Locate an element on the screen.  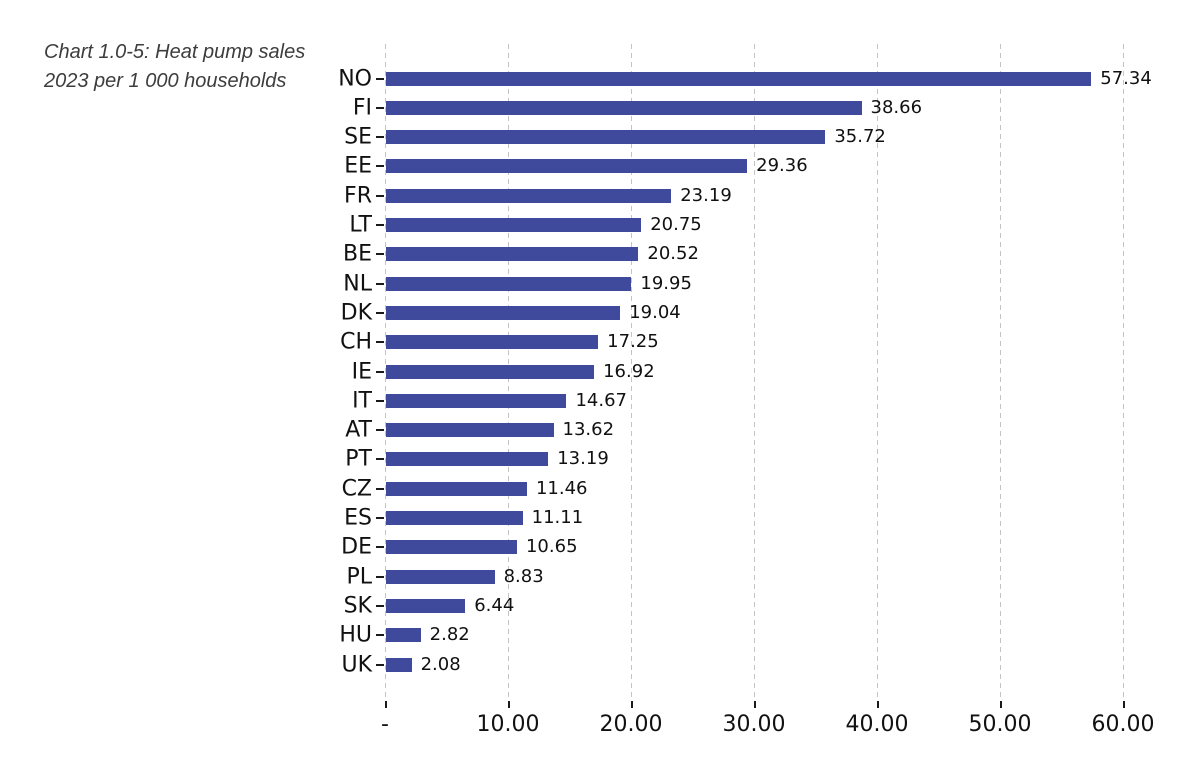
category-label: BE is located at coordinates (357, 254).